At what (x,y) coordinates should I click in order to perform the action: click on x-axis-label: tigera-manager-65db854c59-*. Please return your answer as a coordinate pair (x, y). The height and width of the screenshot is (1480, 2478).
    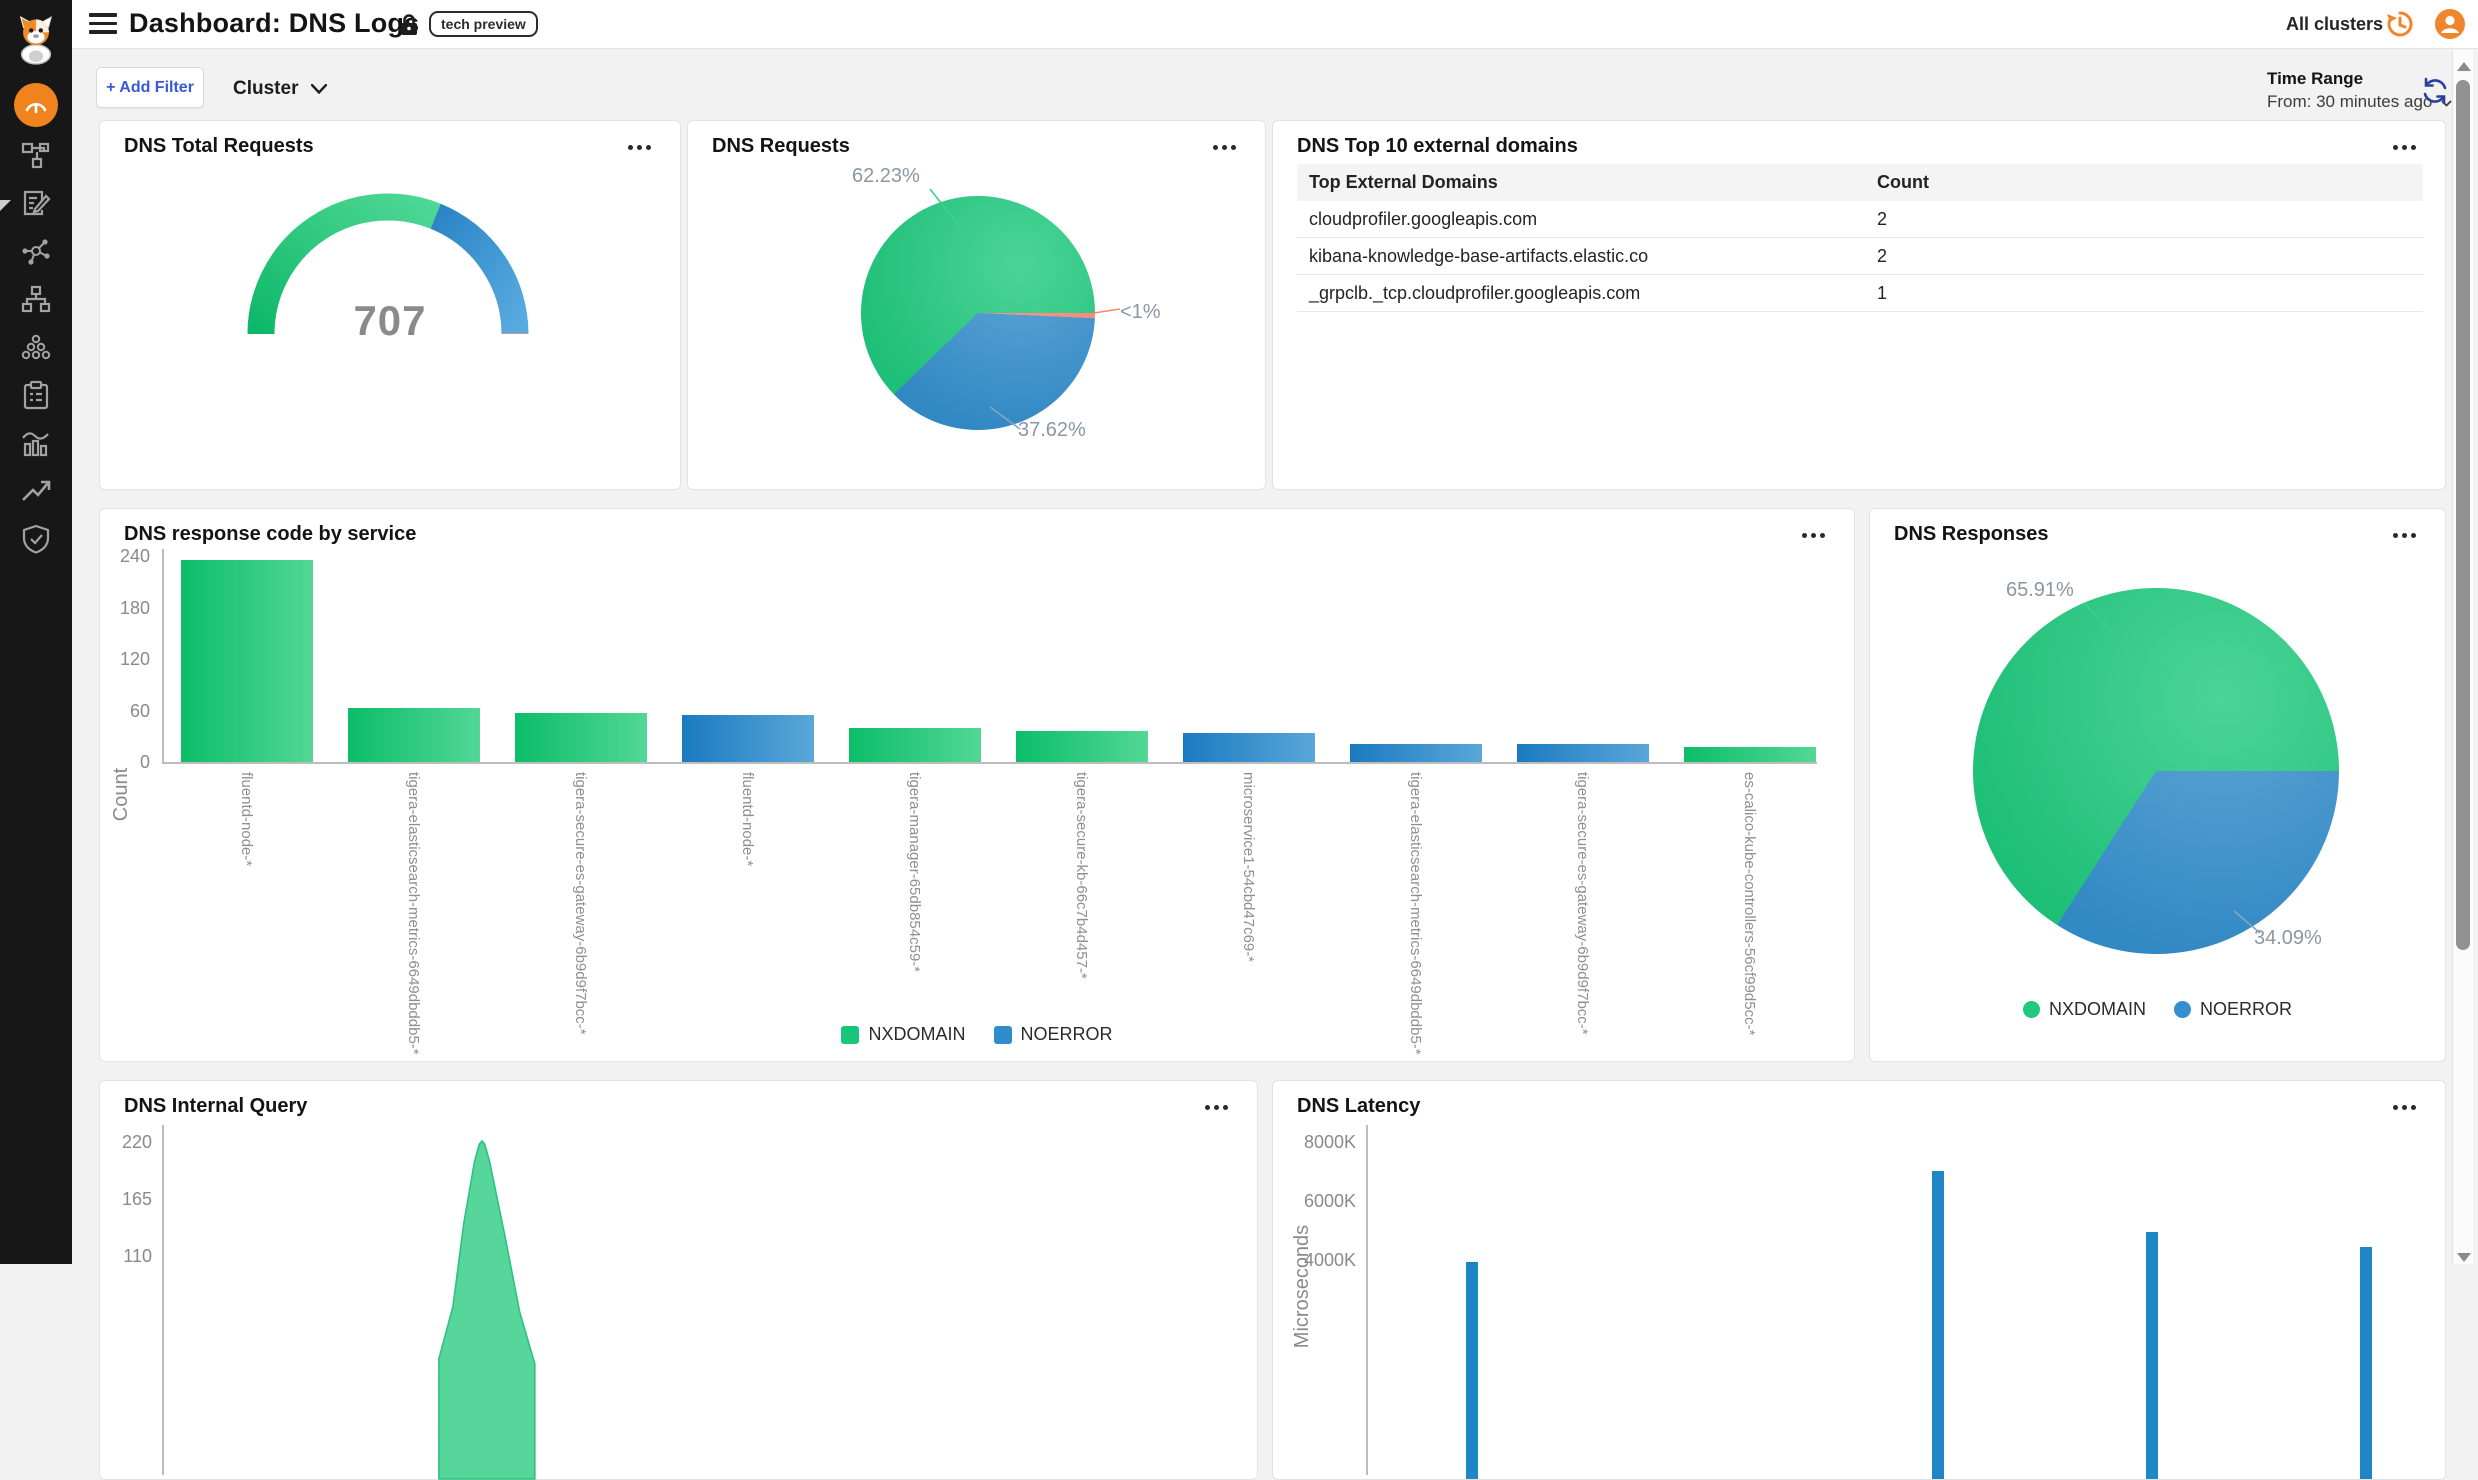
    Looking at the image, I should click on (914, 872).